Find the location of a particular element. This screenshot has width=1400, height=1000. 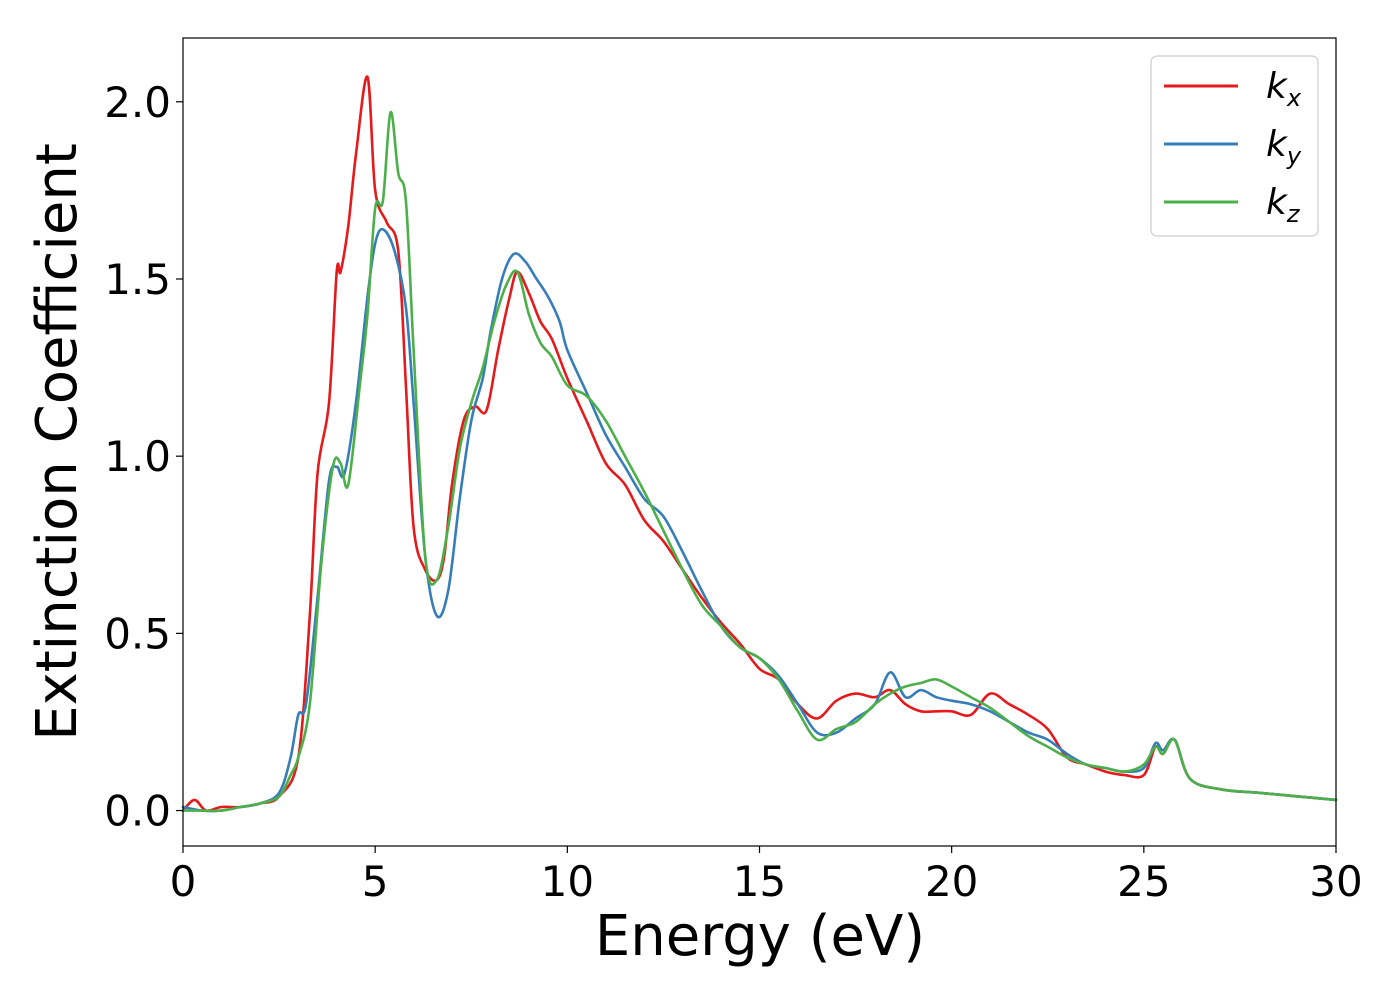

y-axis: 0.0 0.5 1.0 1.5 2.0 is located at coordinates (143, 457).